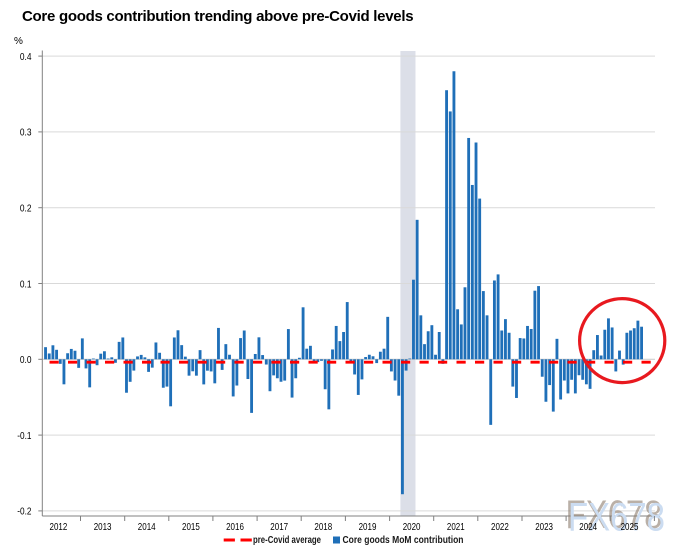 The width and height of the screenshot is (696, 550). I want to click on svg-text: 2018, so click(323, 527).